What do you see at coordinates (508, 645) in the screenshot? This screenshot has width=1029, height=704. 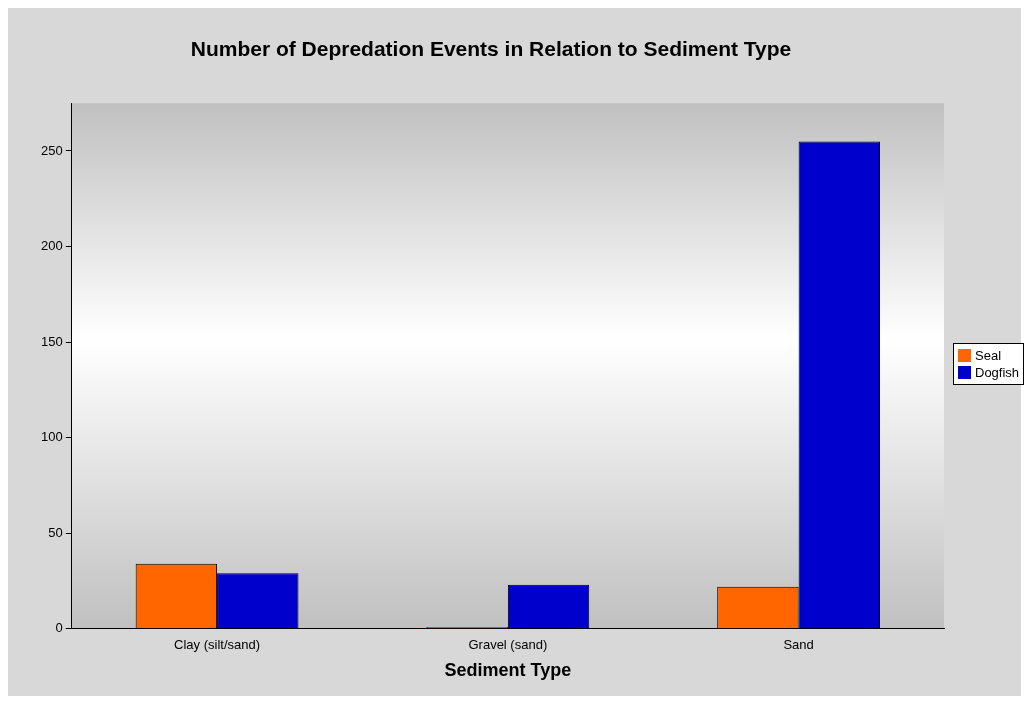 I see `x-tick-label: Gravel (sand)` at bounding box center [508, 645].